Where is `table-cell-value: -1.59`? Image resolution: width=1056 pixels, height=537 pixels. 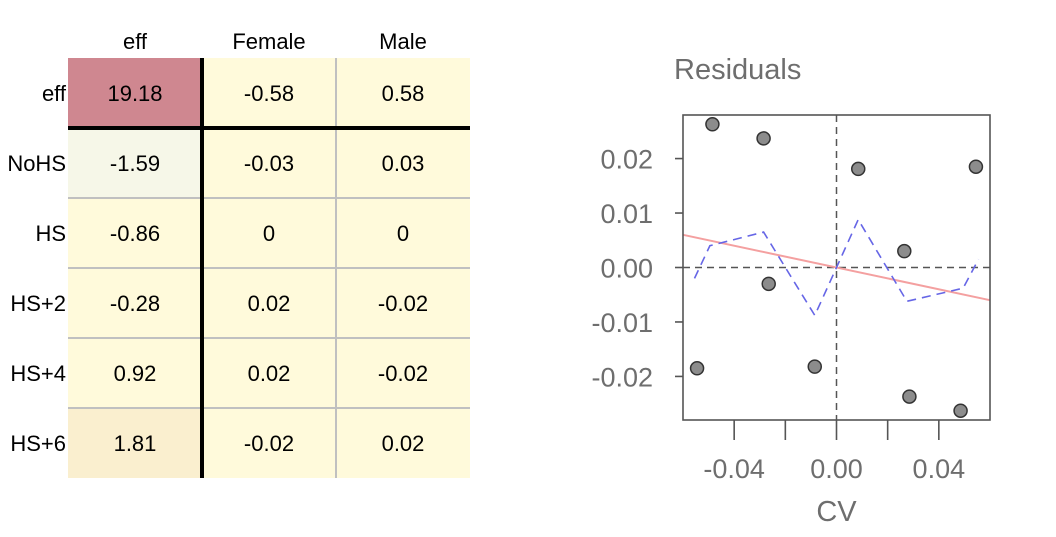 table-cell-value: -1.59 is located at coordinates (135, 163).